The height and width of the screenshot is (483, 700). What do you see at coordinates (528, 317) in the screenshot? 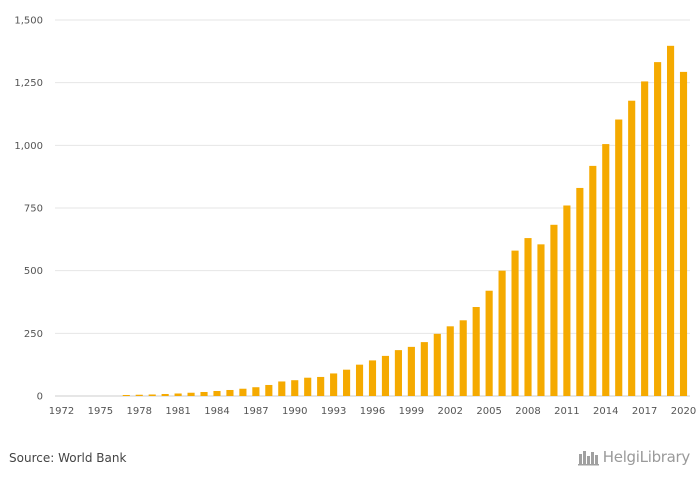
I see `bar-2008` at bounding box center [528, 317].